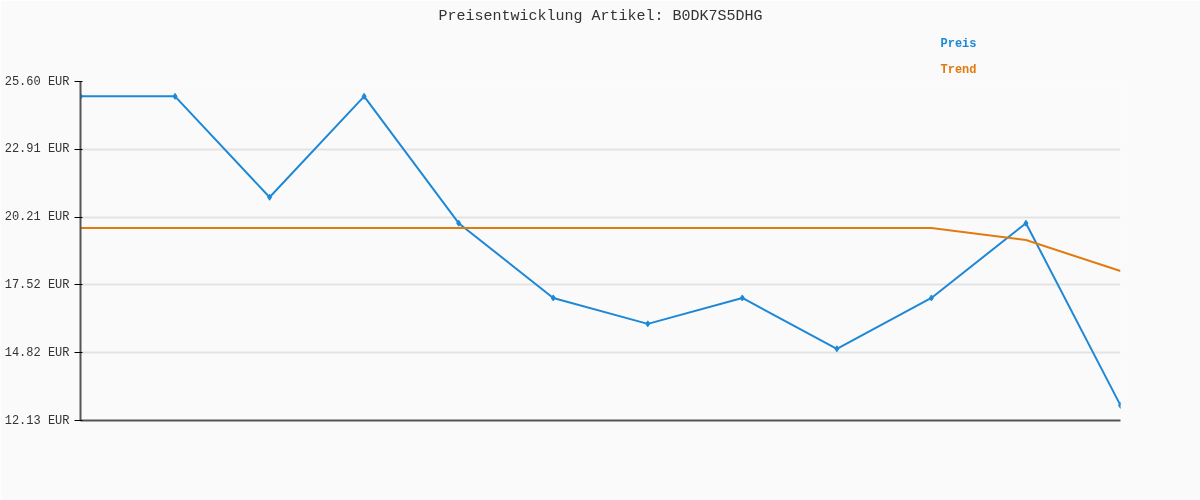 The image size is (1200, 500). What do you see at coordinates (37, 217) in the screenshot?
I see `y-tick-label: 20.21 EUR` at bounding box center [37, 217].